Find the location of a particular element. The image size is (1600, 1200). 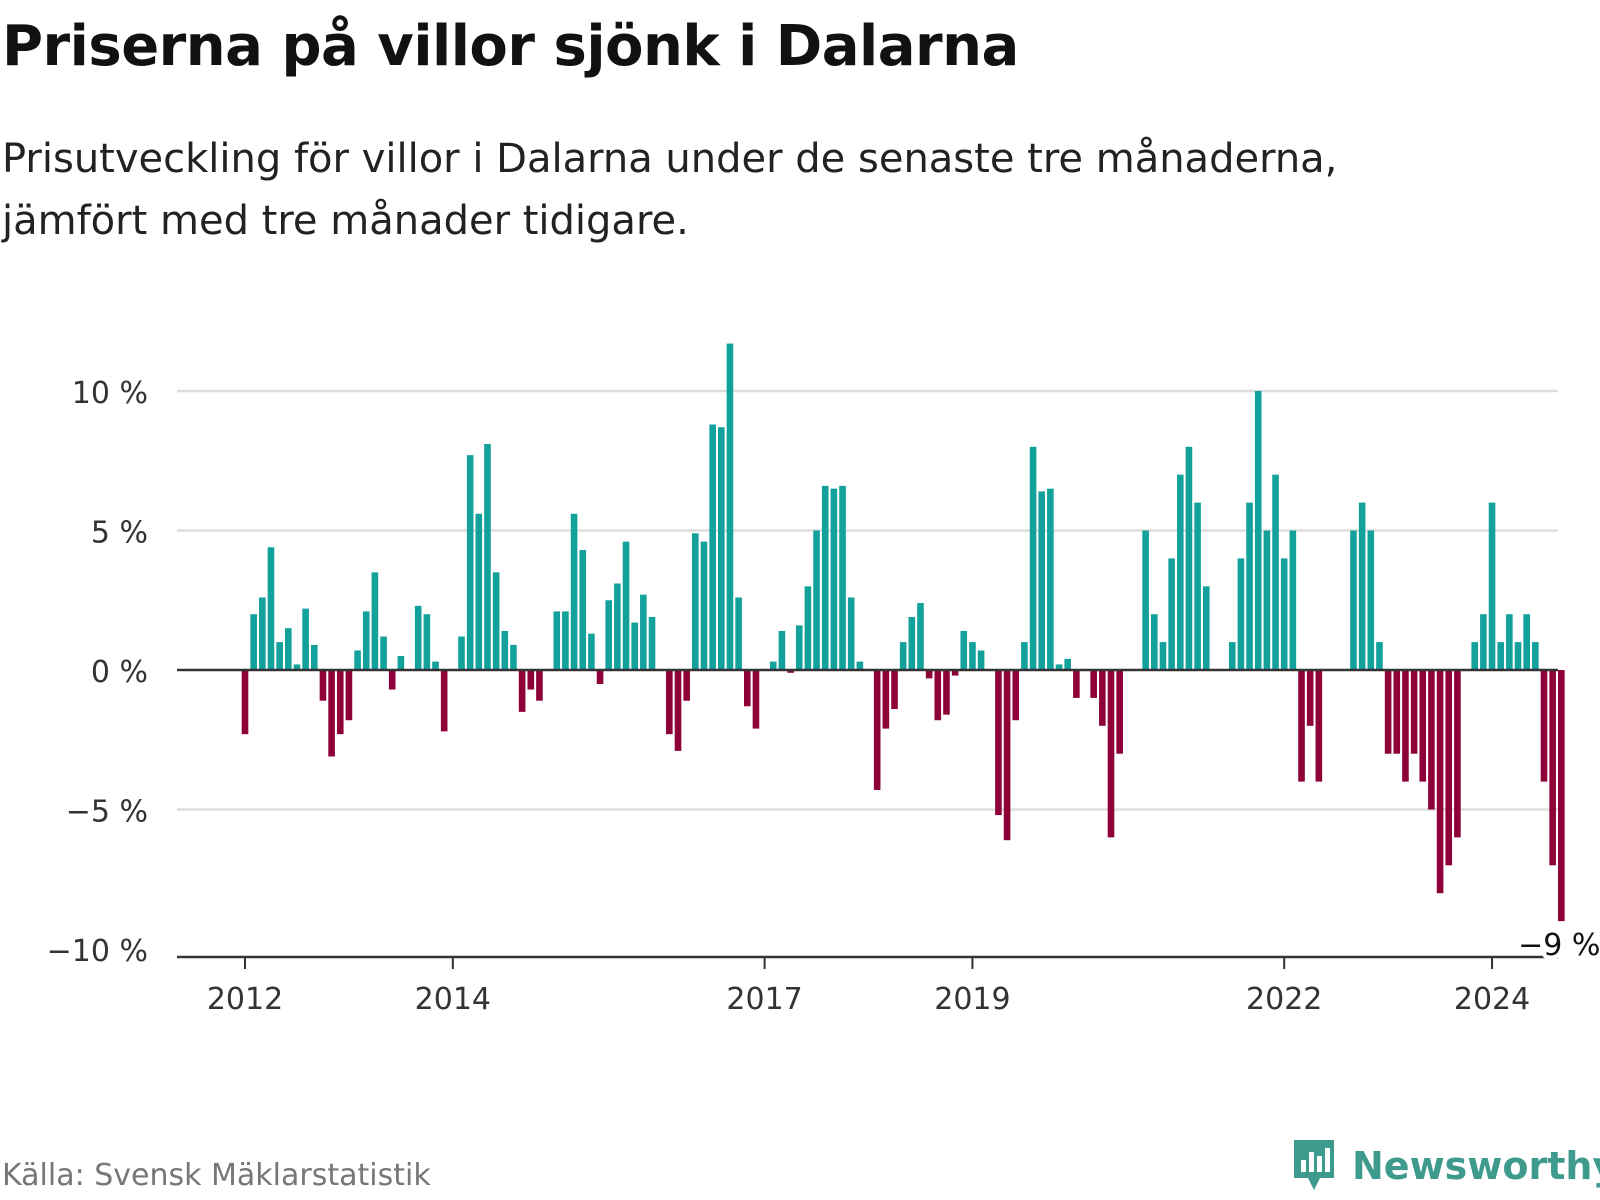

y-tick-label: −5 % is located at coordinates (107, 812).